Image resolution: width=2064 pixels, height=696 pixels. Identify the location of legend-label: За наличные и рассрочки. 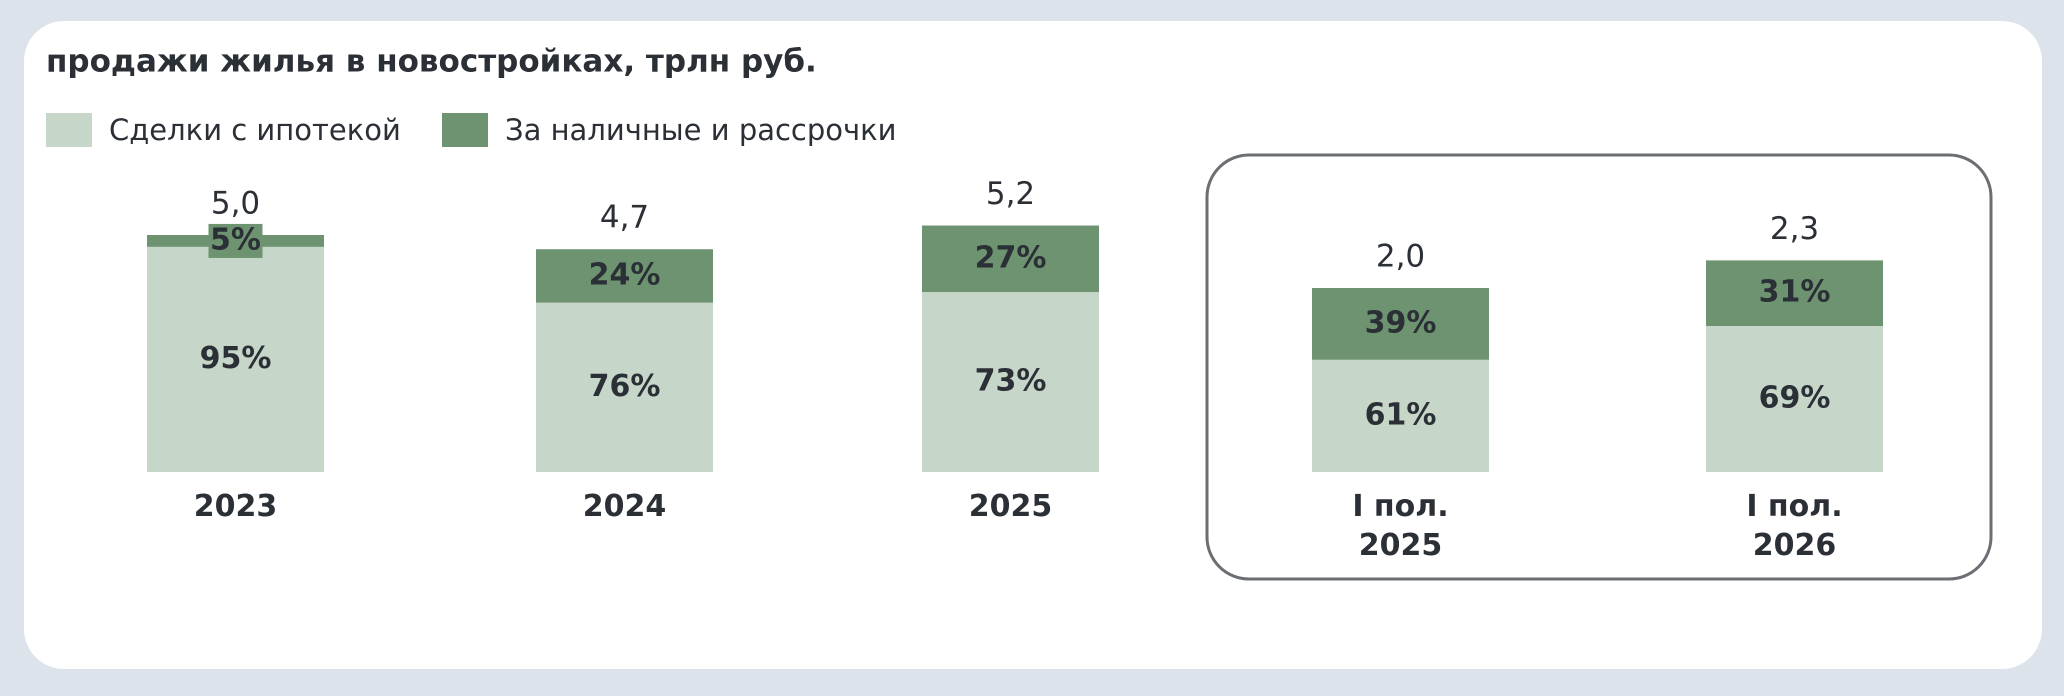
(701, 130).